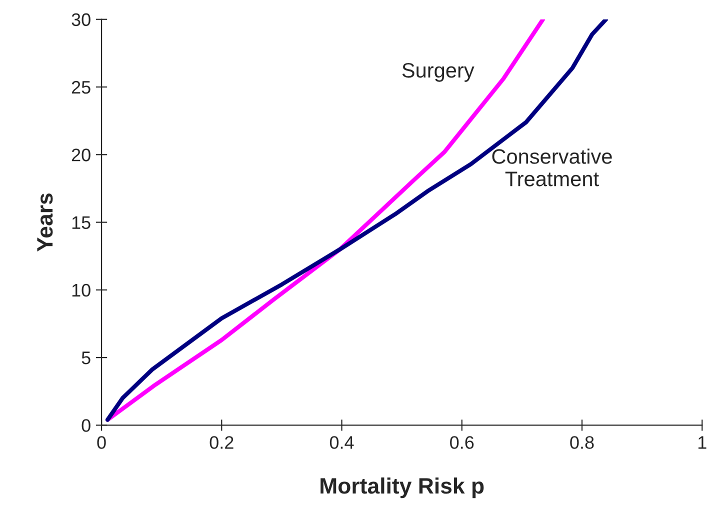 The height and width of the screenshot is (523, 715). What do you see at coordinates (86, 358) in the screenshot?
I see `y-tick-label: 5` at bounding box center [86, 358].